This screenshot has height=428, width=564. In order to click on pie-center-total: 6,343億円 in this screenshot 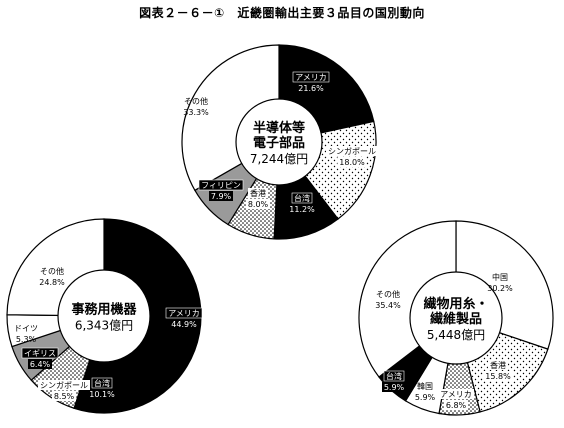, I will do `click(104, 326)`.